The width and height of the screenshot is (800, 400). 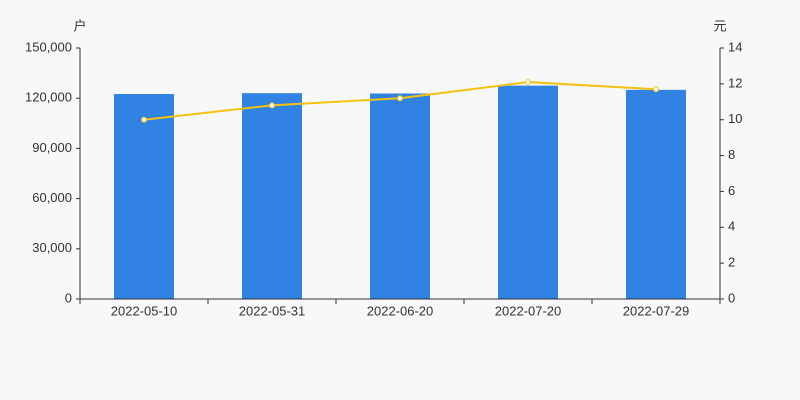 I want to click on x-tick-label: 2022-05-31, so click(x=272, y=310).